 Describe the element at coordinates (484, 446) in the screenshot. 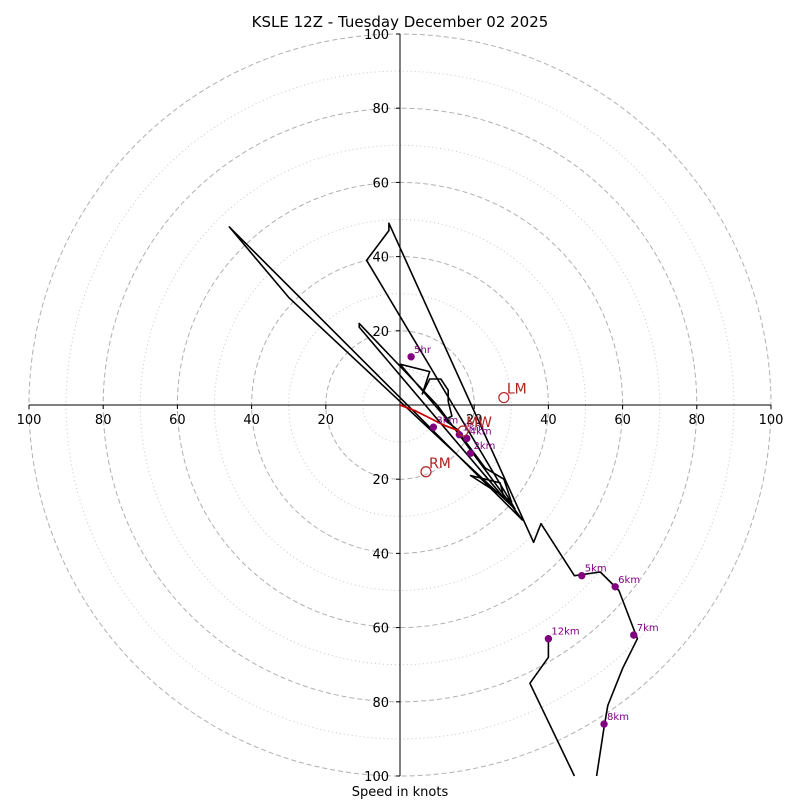

I see `height-marker-label: 2km` at that location.